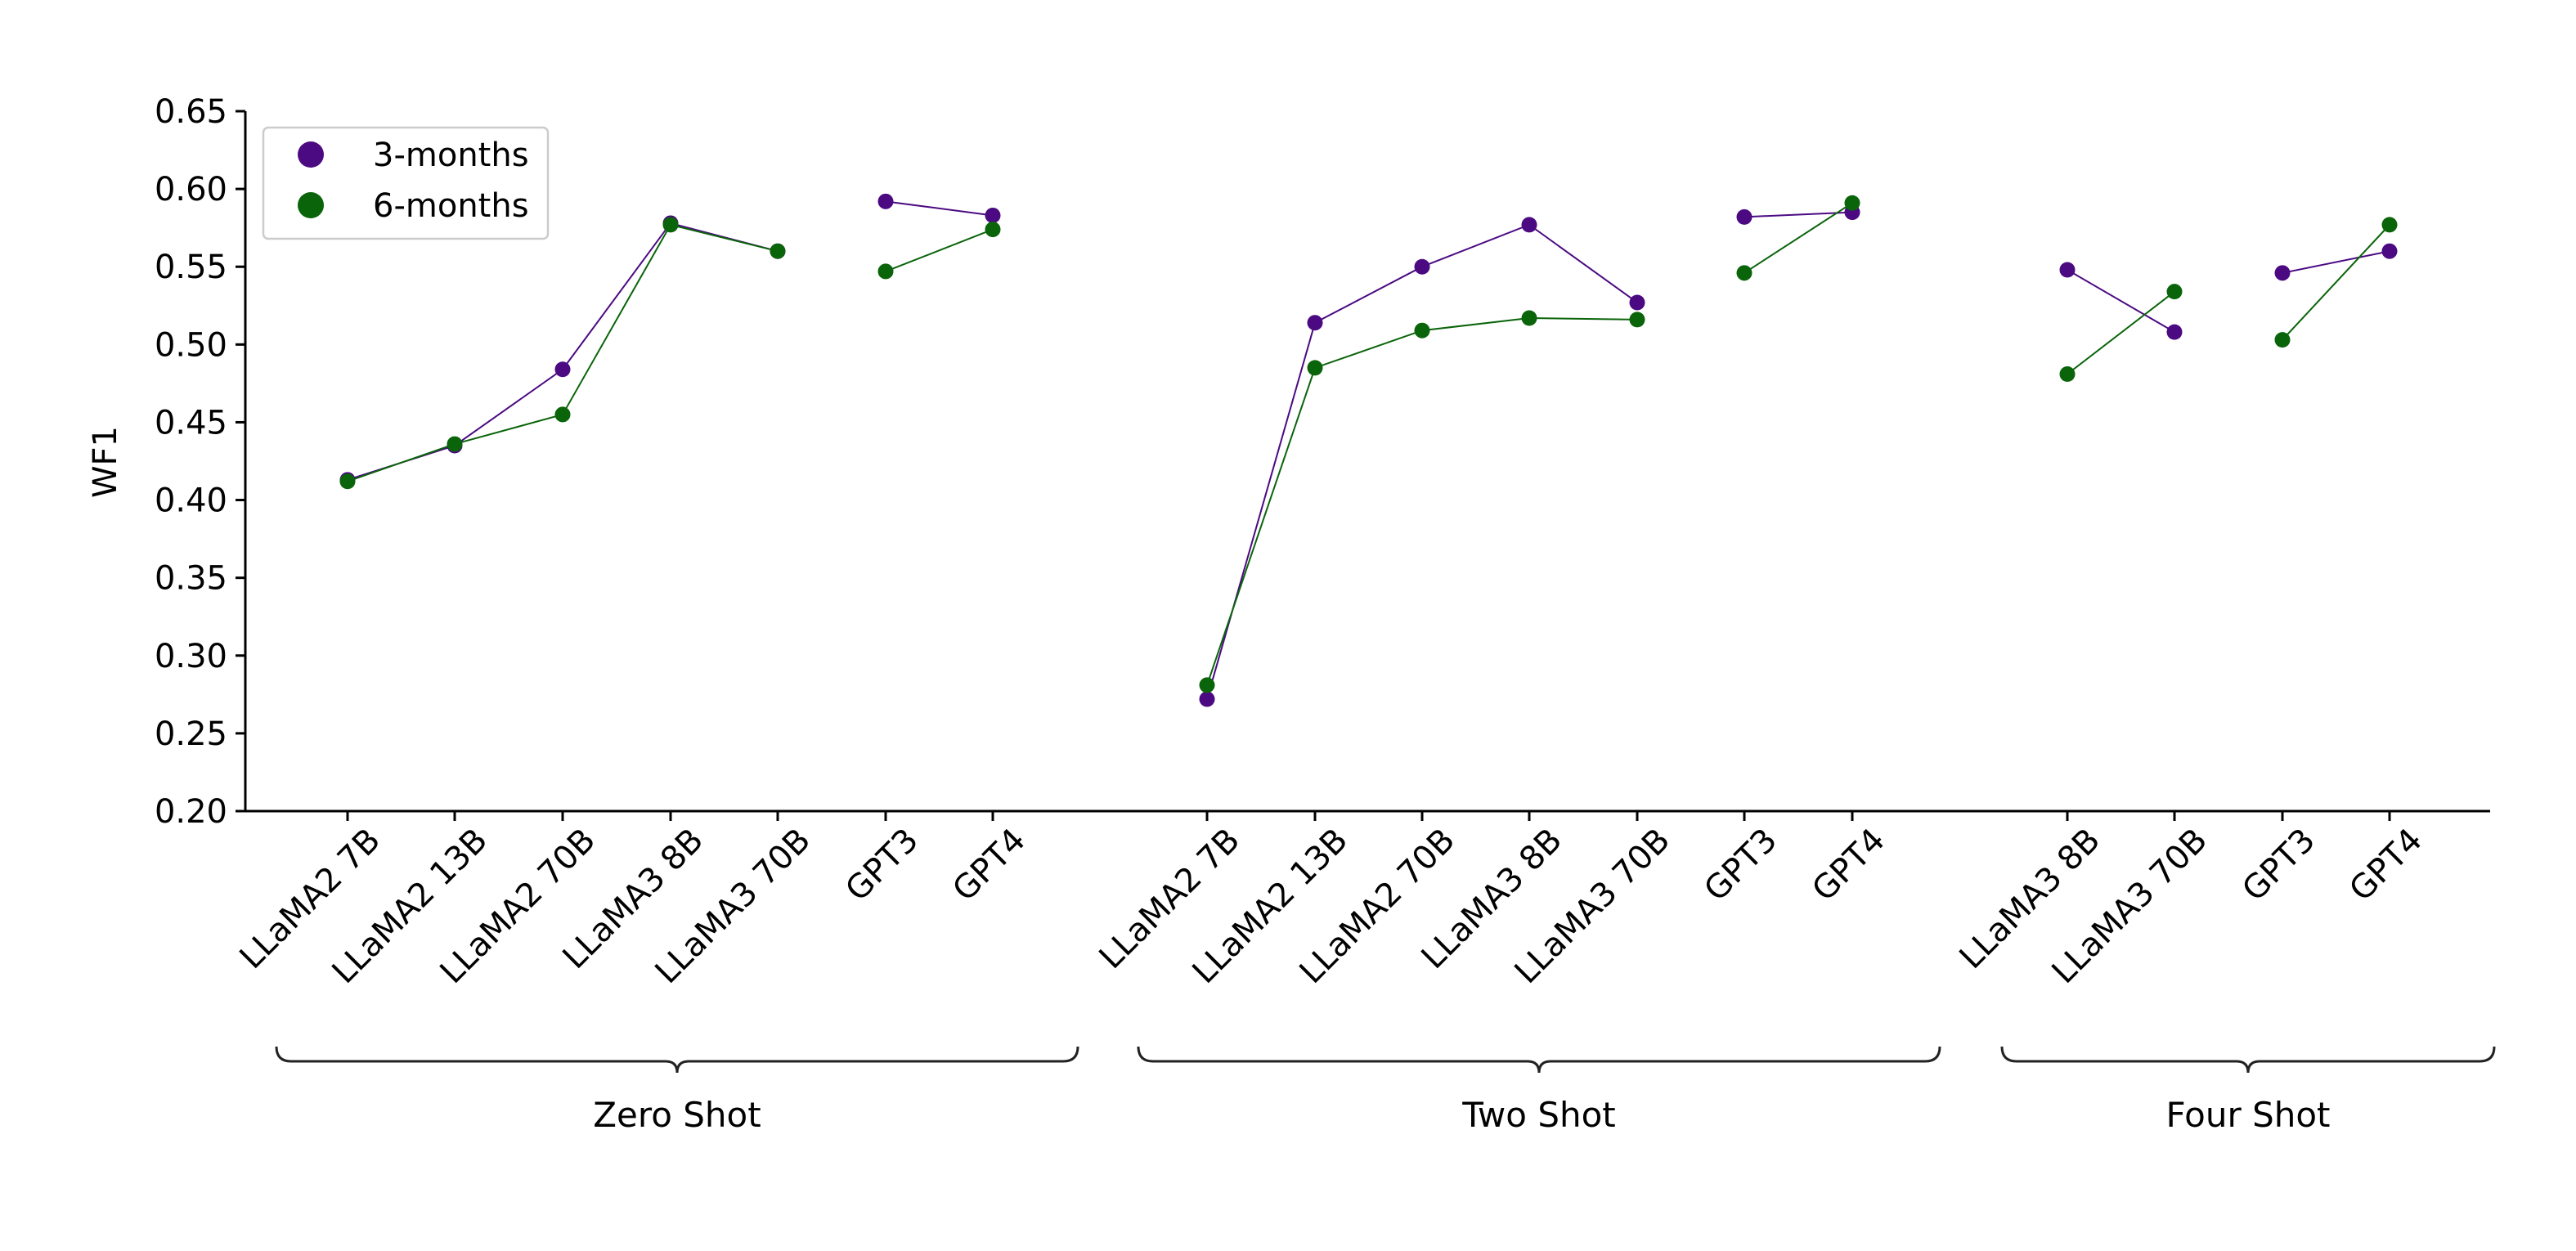 Image resolution: width=2576 pixels, height=1251 pixels. Describe the element at coordinates (191, 112) in the screenshot. I see `y-tick-label: 0.65` at that location.